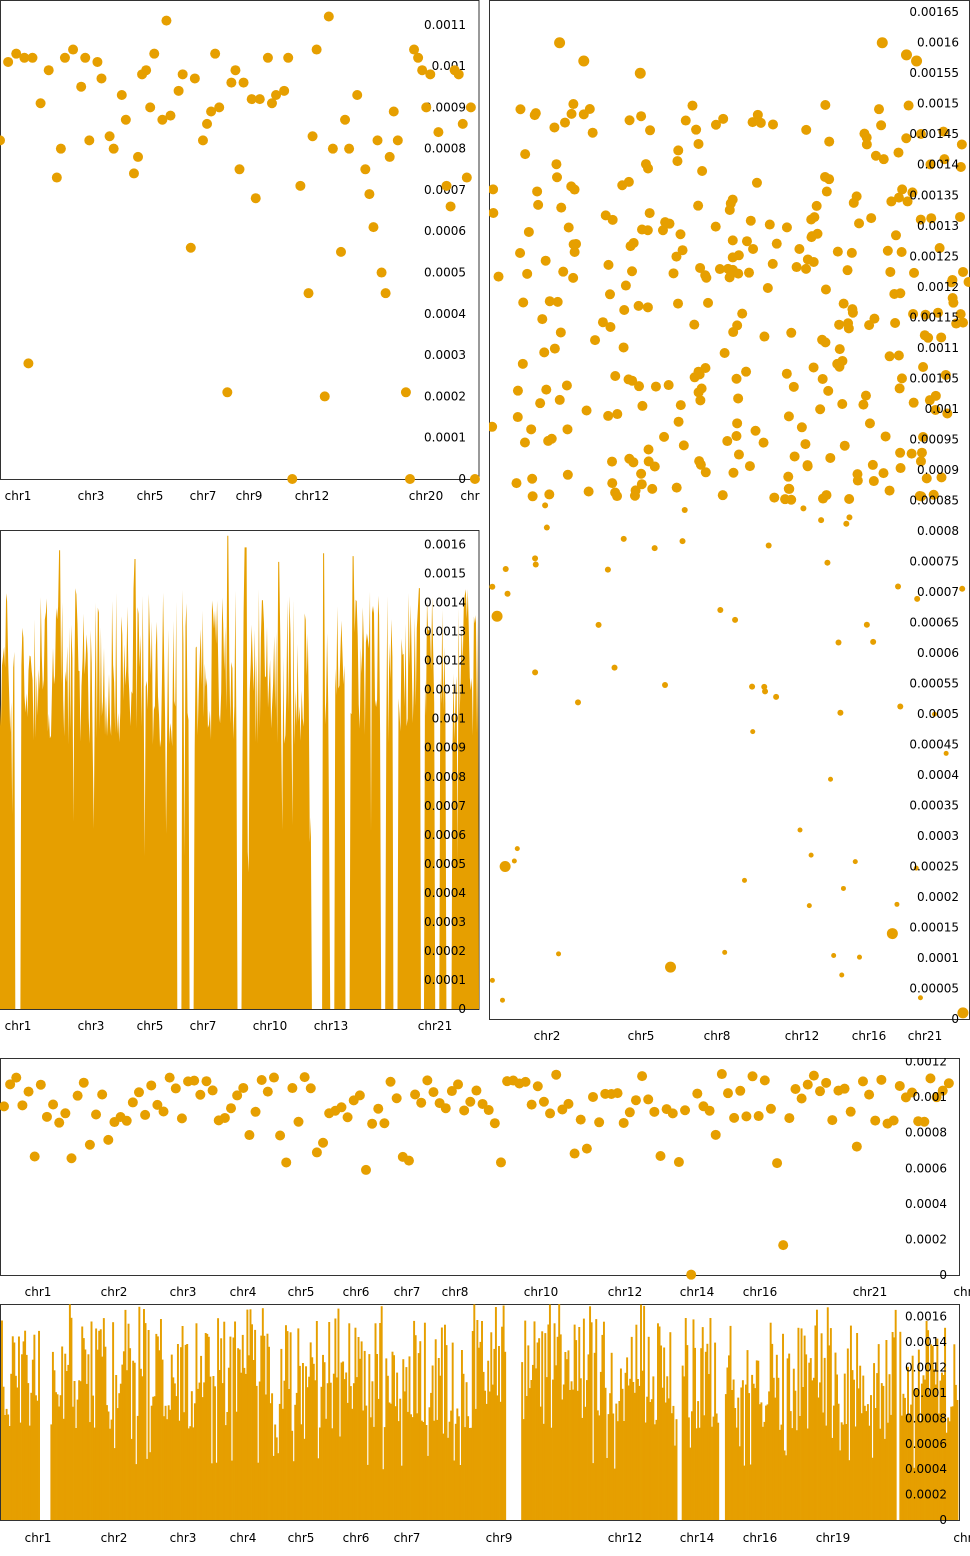 The image size is (970, 1556). What do you see at coordinates (938, 226) in the screenshot?
I see `y-tick-label: 0.0013` at bounding box center [938, 226].